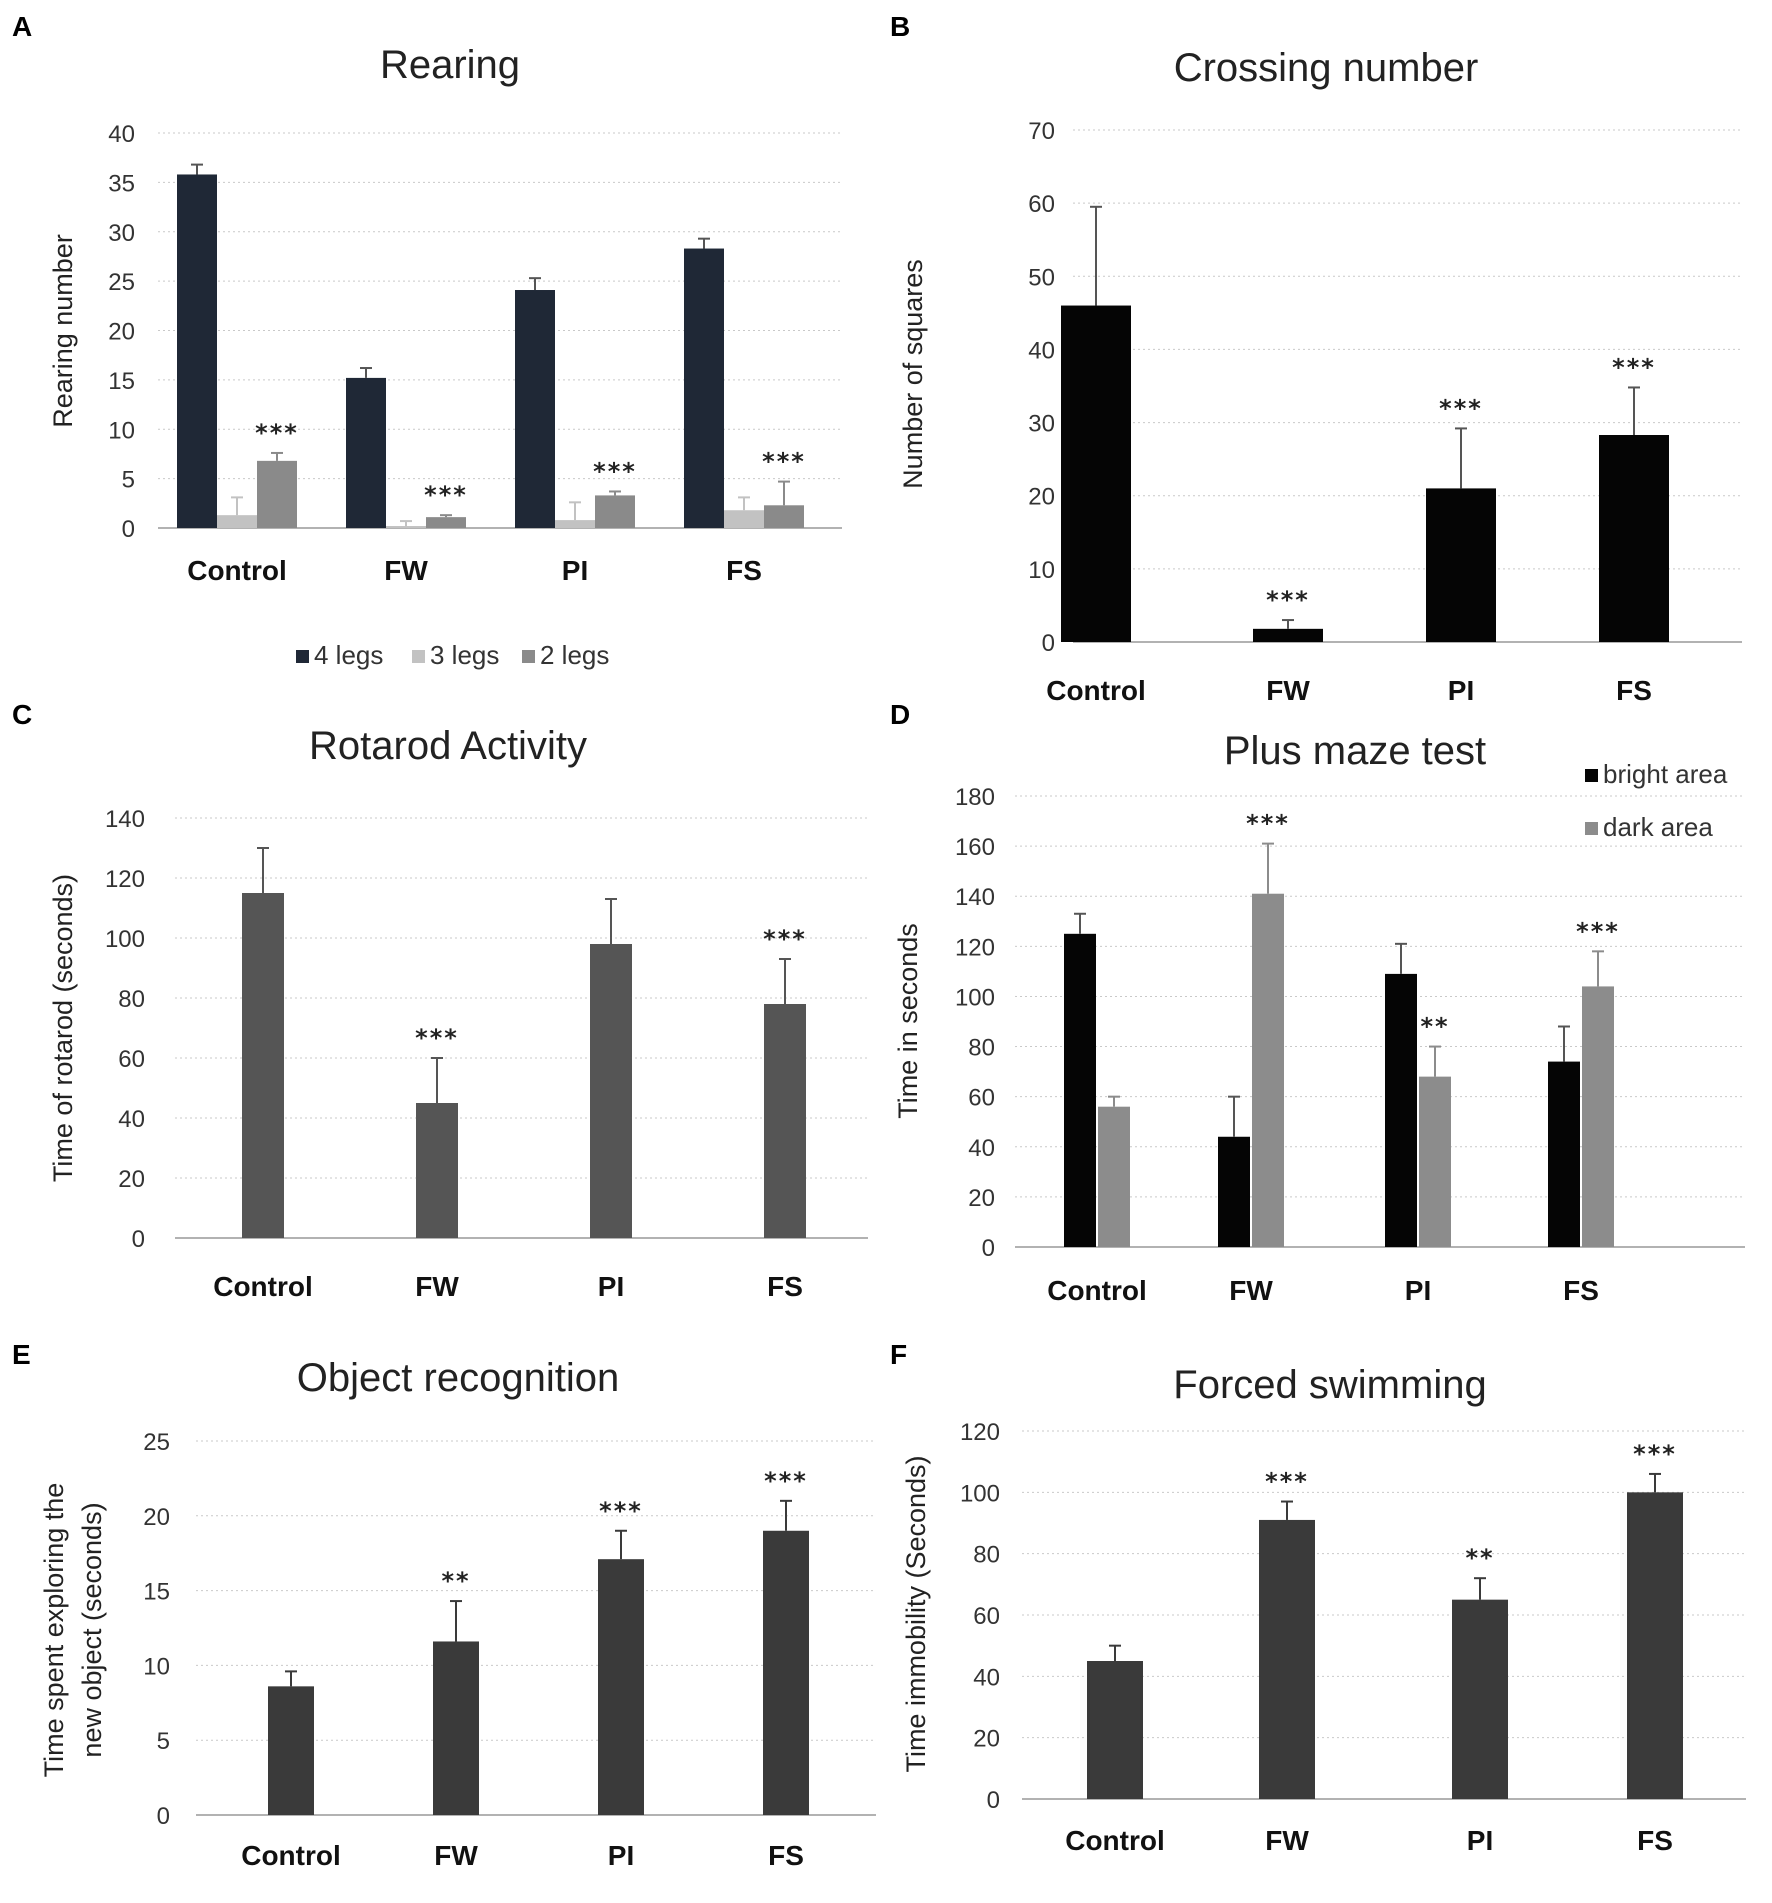 The width and height of the screenshot is (1772, 1903). What do you see at coordinates (986, 1555) in the screenshot?
I see `y-tick-label: 80` at bounding box center [986, 1555].